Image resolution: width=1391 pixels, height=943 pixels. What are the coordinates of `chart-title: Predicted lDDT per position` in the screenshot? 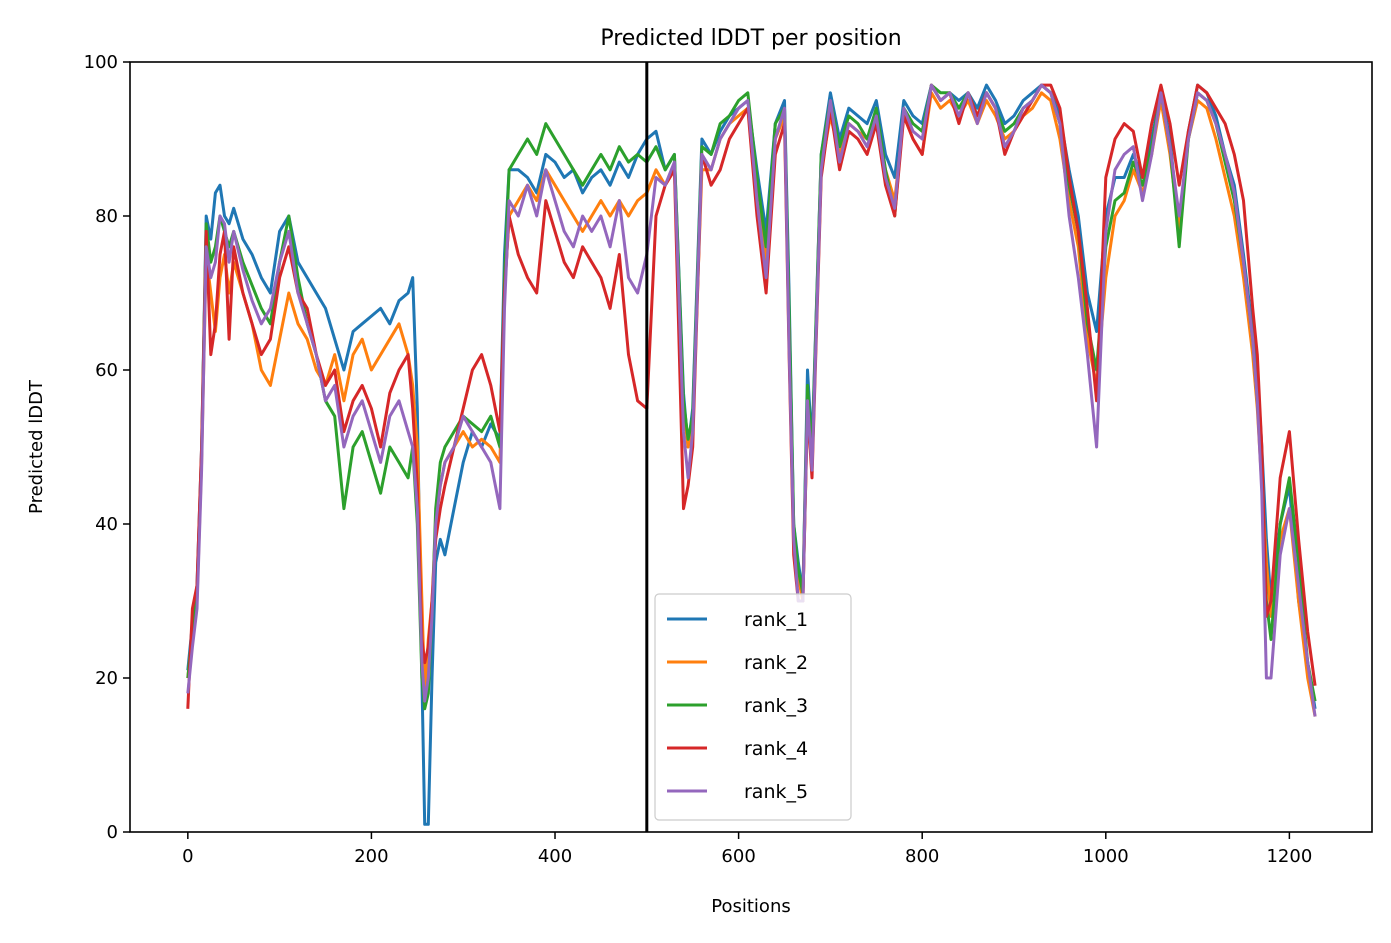 It's located at (750, 38).